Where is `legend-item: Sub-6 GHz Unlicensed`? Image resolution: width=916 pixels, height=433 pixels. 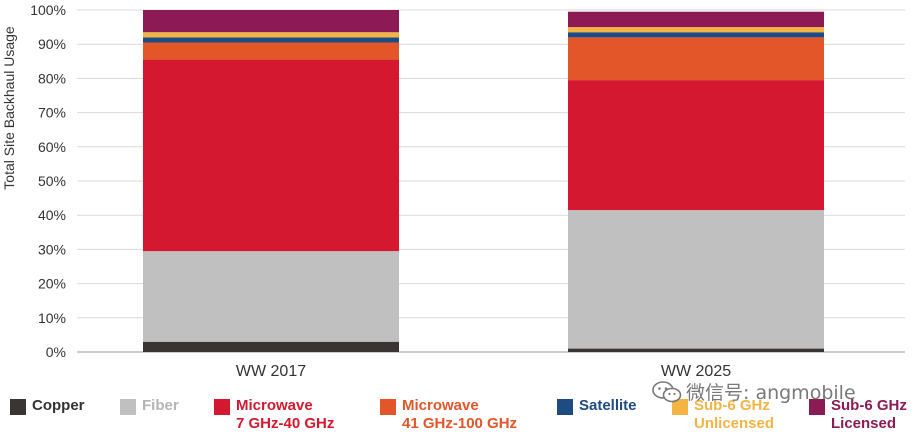 legend-item: Sub-6 GHz Unlicensed is located at coordinates (723, 412).